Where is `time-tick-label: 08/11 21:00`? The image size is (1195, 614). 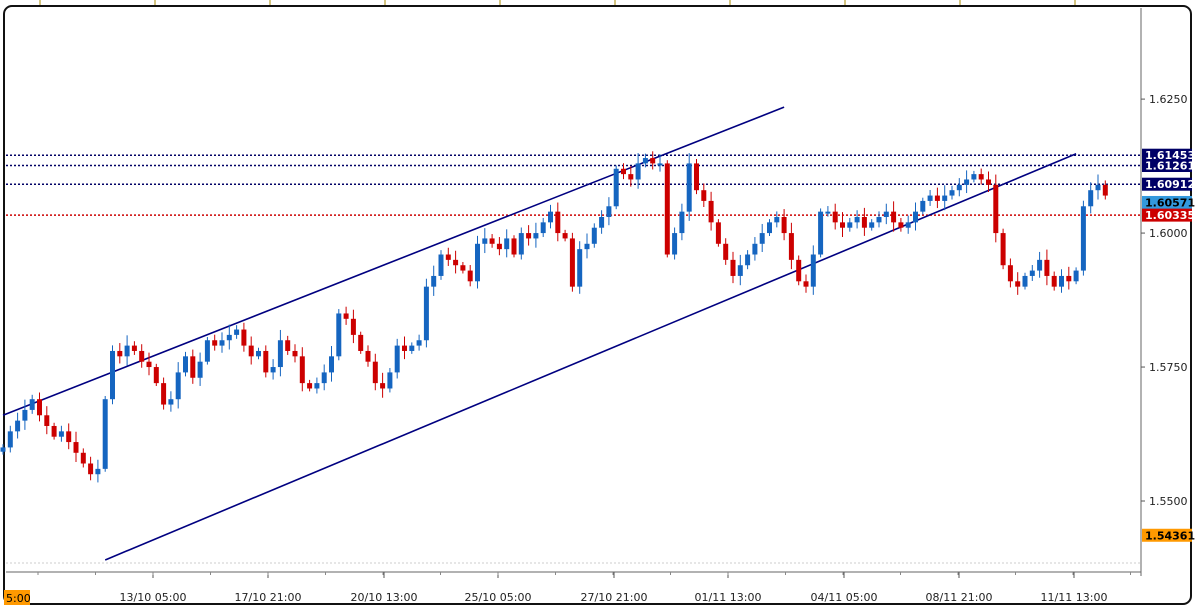
time-tick-label: 08/11 21:00 is located at coordinates (959, 597).